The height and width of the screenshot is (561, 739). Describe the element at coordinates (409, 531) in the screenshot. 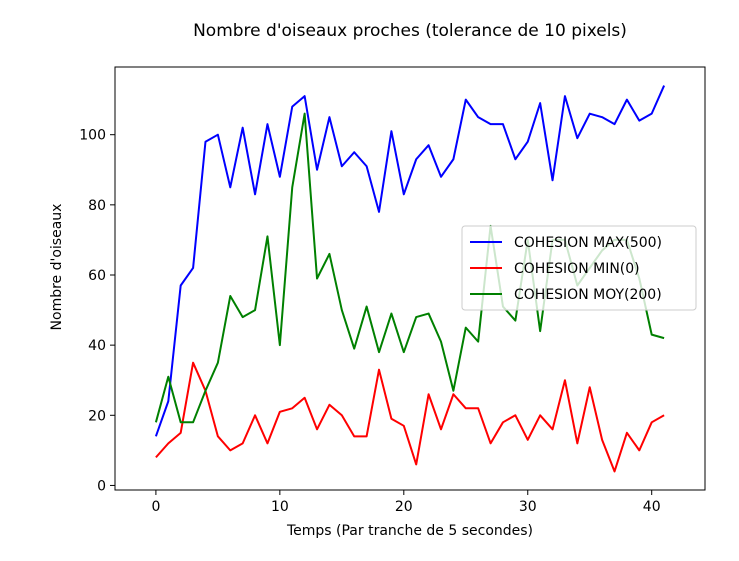

I see `x-axis-label: Temps (Par tranche de 5 secondes)` at that location.